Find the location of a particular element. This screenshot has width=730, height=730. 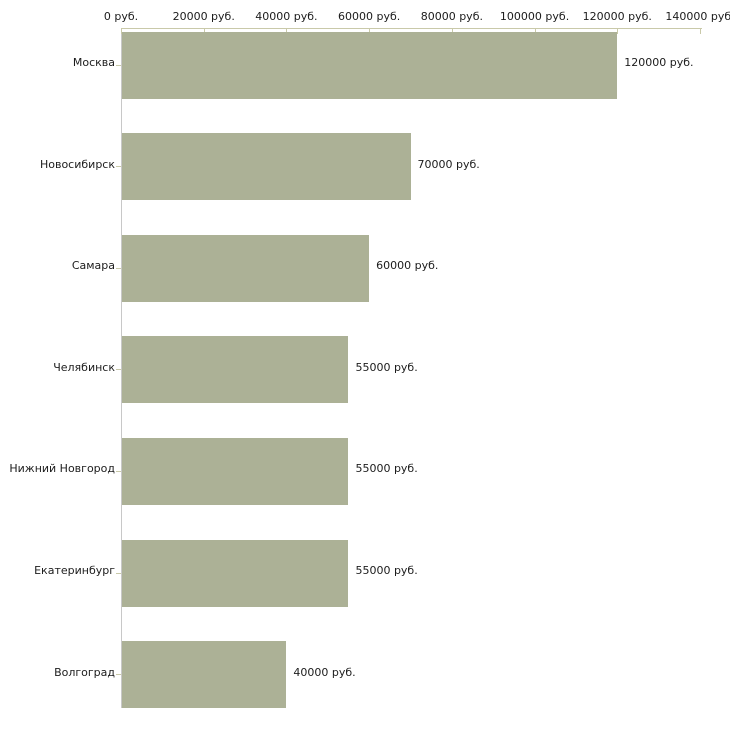

value-label: 70000 руб. is located at coordinates (448, 164).